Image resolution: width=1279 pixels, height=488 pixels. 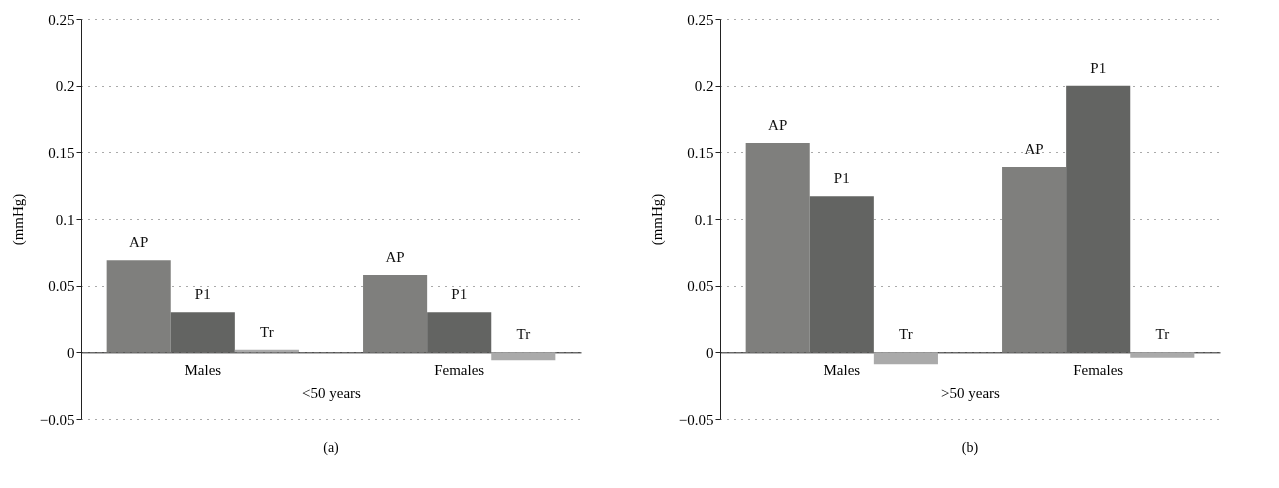 I want to click on text: (b), so click(x=970, y=448).